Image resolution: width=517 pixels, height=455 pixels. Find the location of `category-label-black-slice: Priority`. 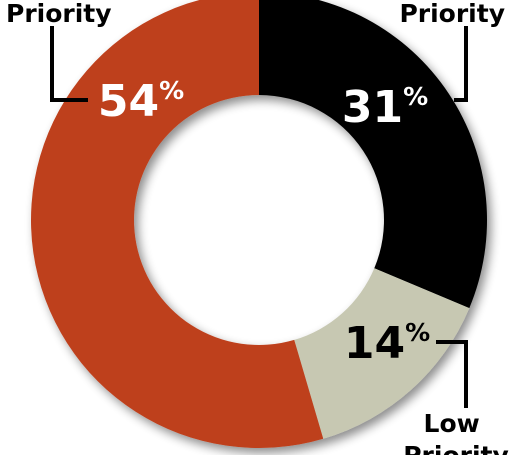

category-label-black-slice: Priority is located at coordinates (452, 14).